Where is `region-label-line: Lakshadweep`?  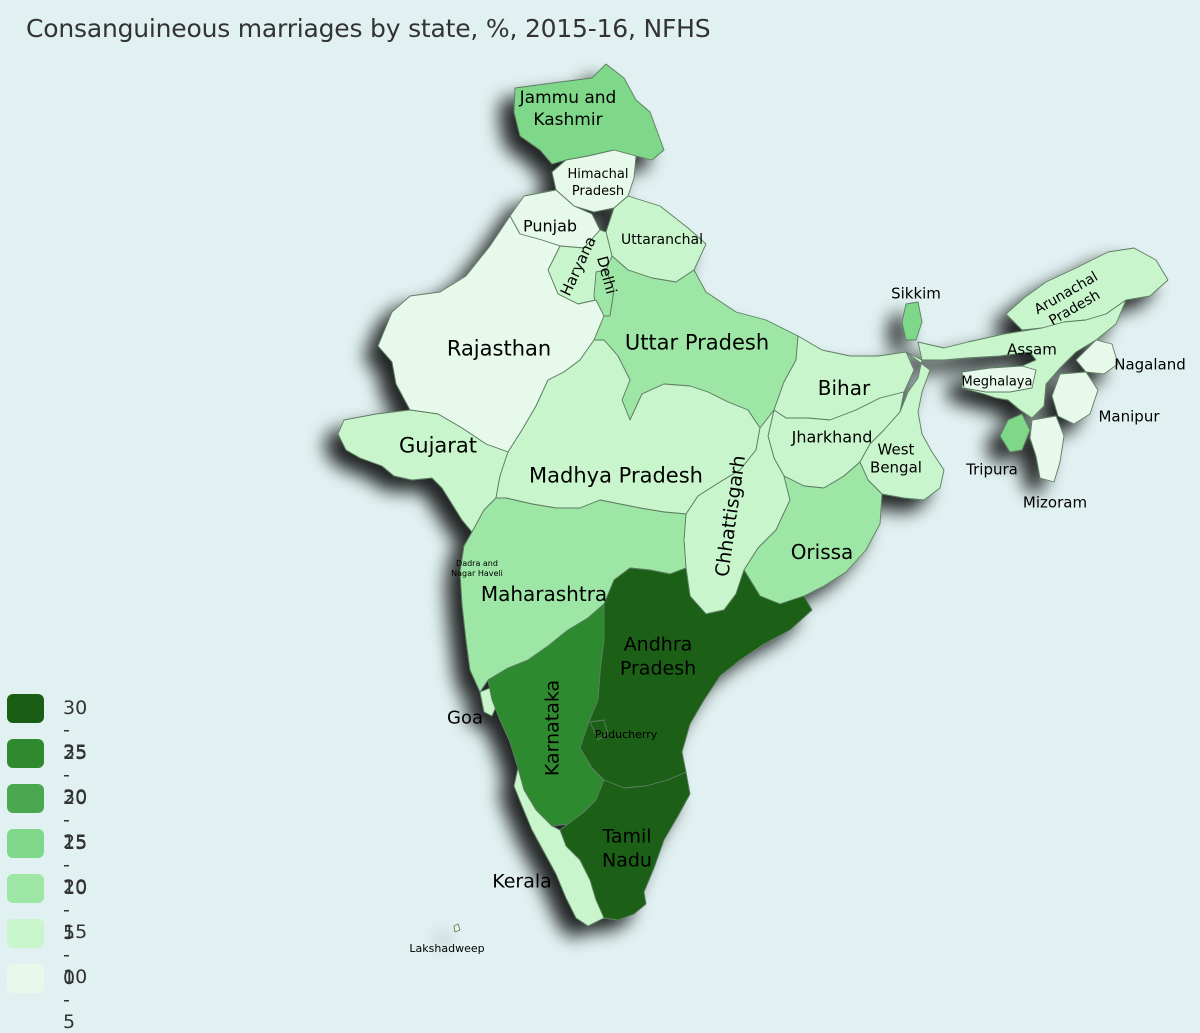 region-label-line: Lakshadweep is located at coordinates (446, 948).